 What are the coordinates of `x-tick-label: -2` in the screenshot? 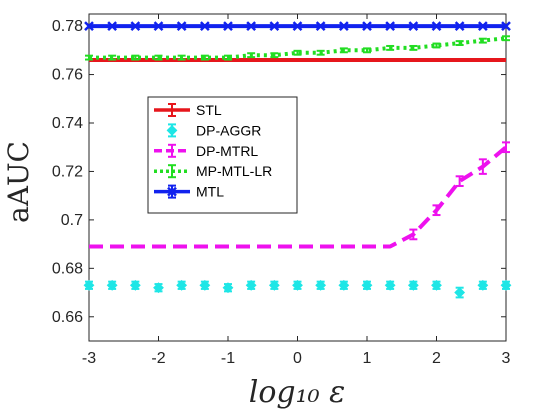 It's located at (158, 358).